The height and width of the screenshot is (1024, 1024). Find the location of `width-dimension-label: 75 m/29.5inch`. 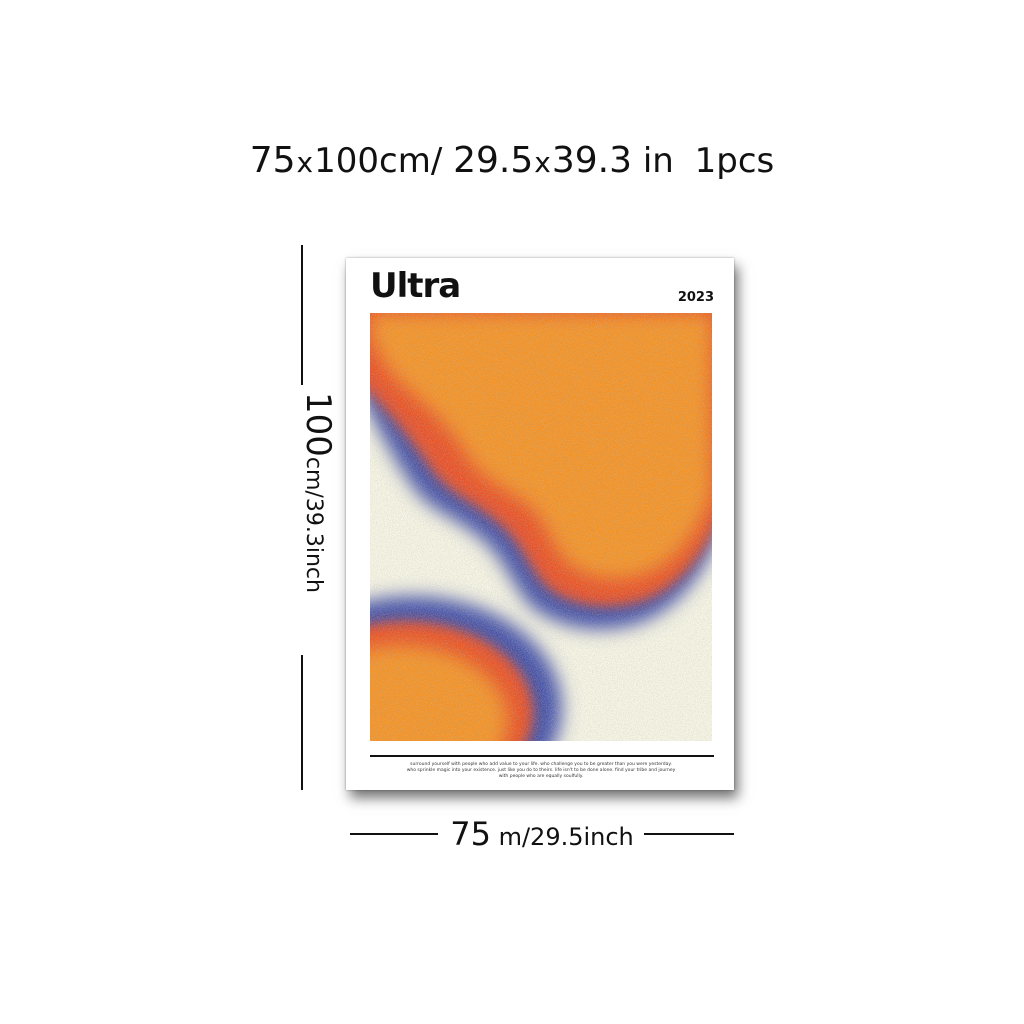

width-dimension-label: 75 m/29.5inch is located at coordinates (542, 834).